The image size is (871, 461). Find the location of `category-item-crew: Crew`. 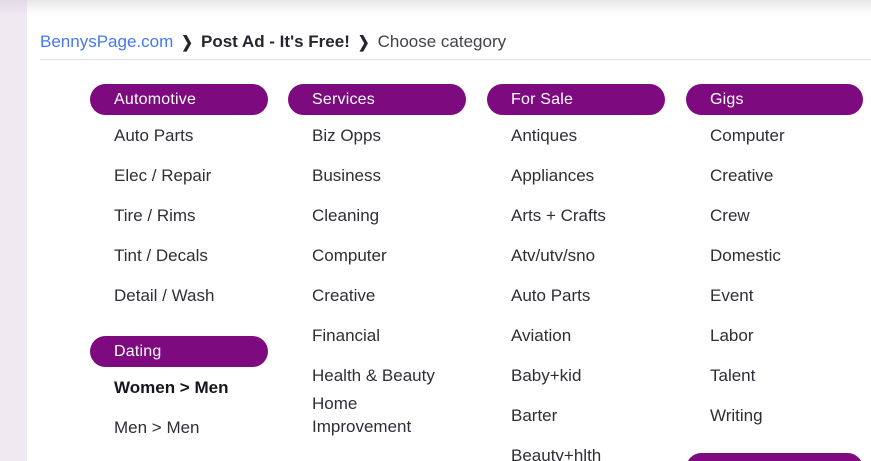

category-item-crew: Crew is located at coordinates (774, 215).